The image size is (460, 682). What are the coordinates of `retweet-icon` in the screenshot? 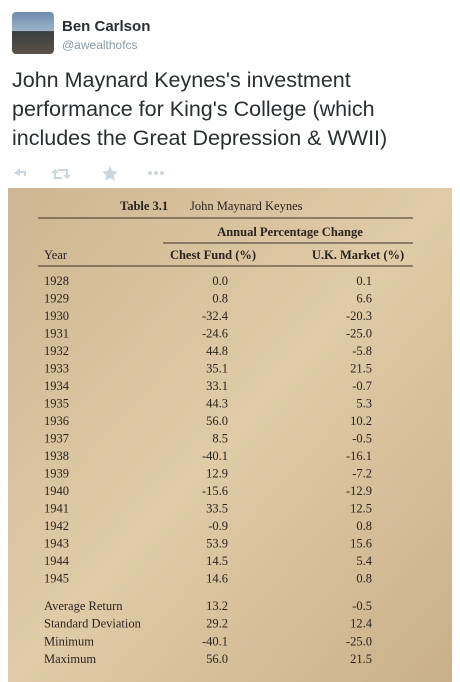 It's located at (61, 174).